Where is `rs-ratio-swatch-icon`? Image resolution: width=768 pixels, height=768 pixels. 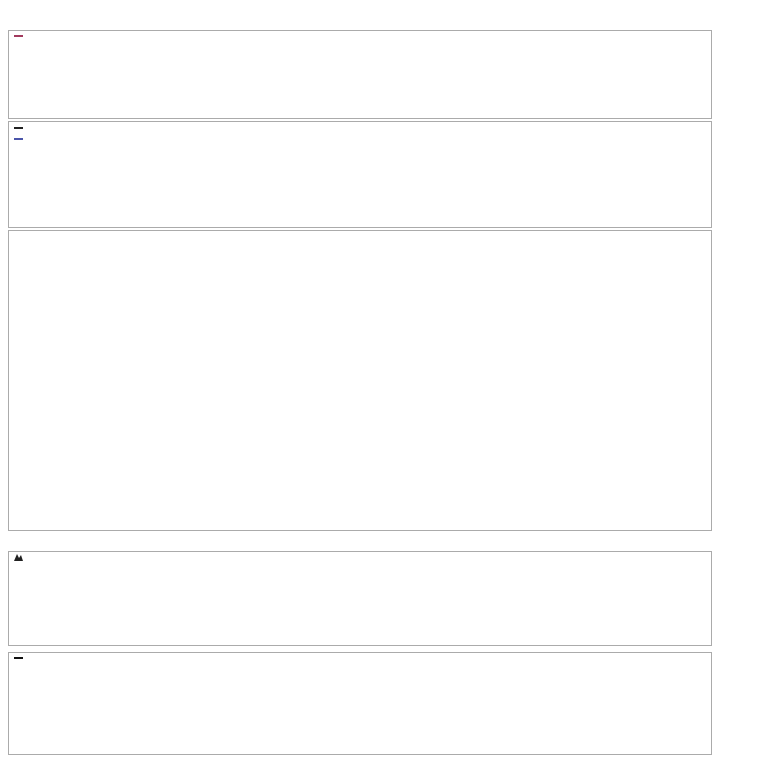
rs-ratio-swatch-icon is located at coordinates (18, 36).